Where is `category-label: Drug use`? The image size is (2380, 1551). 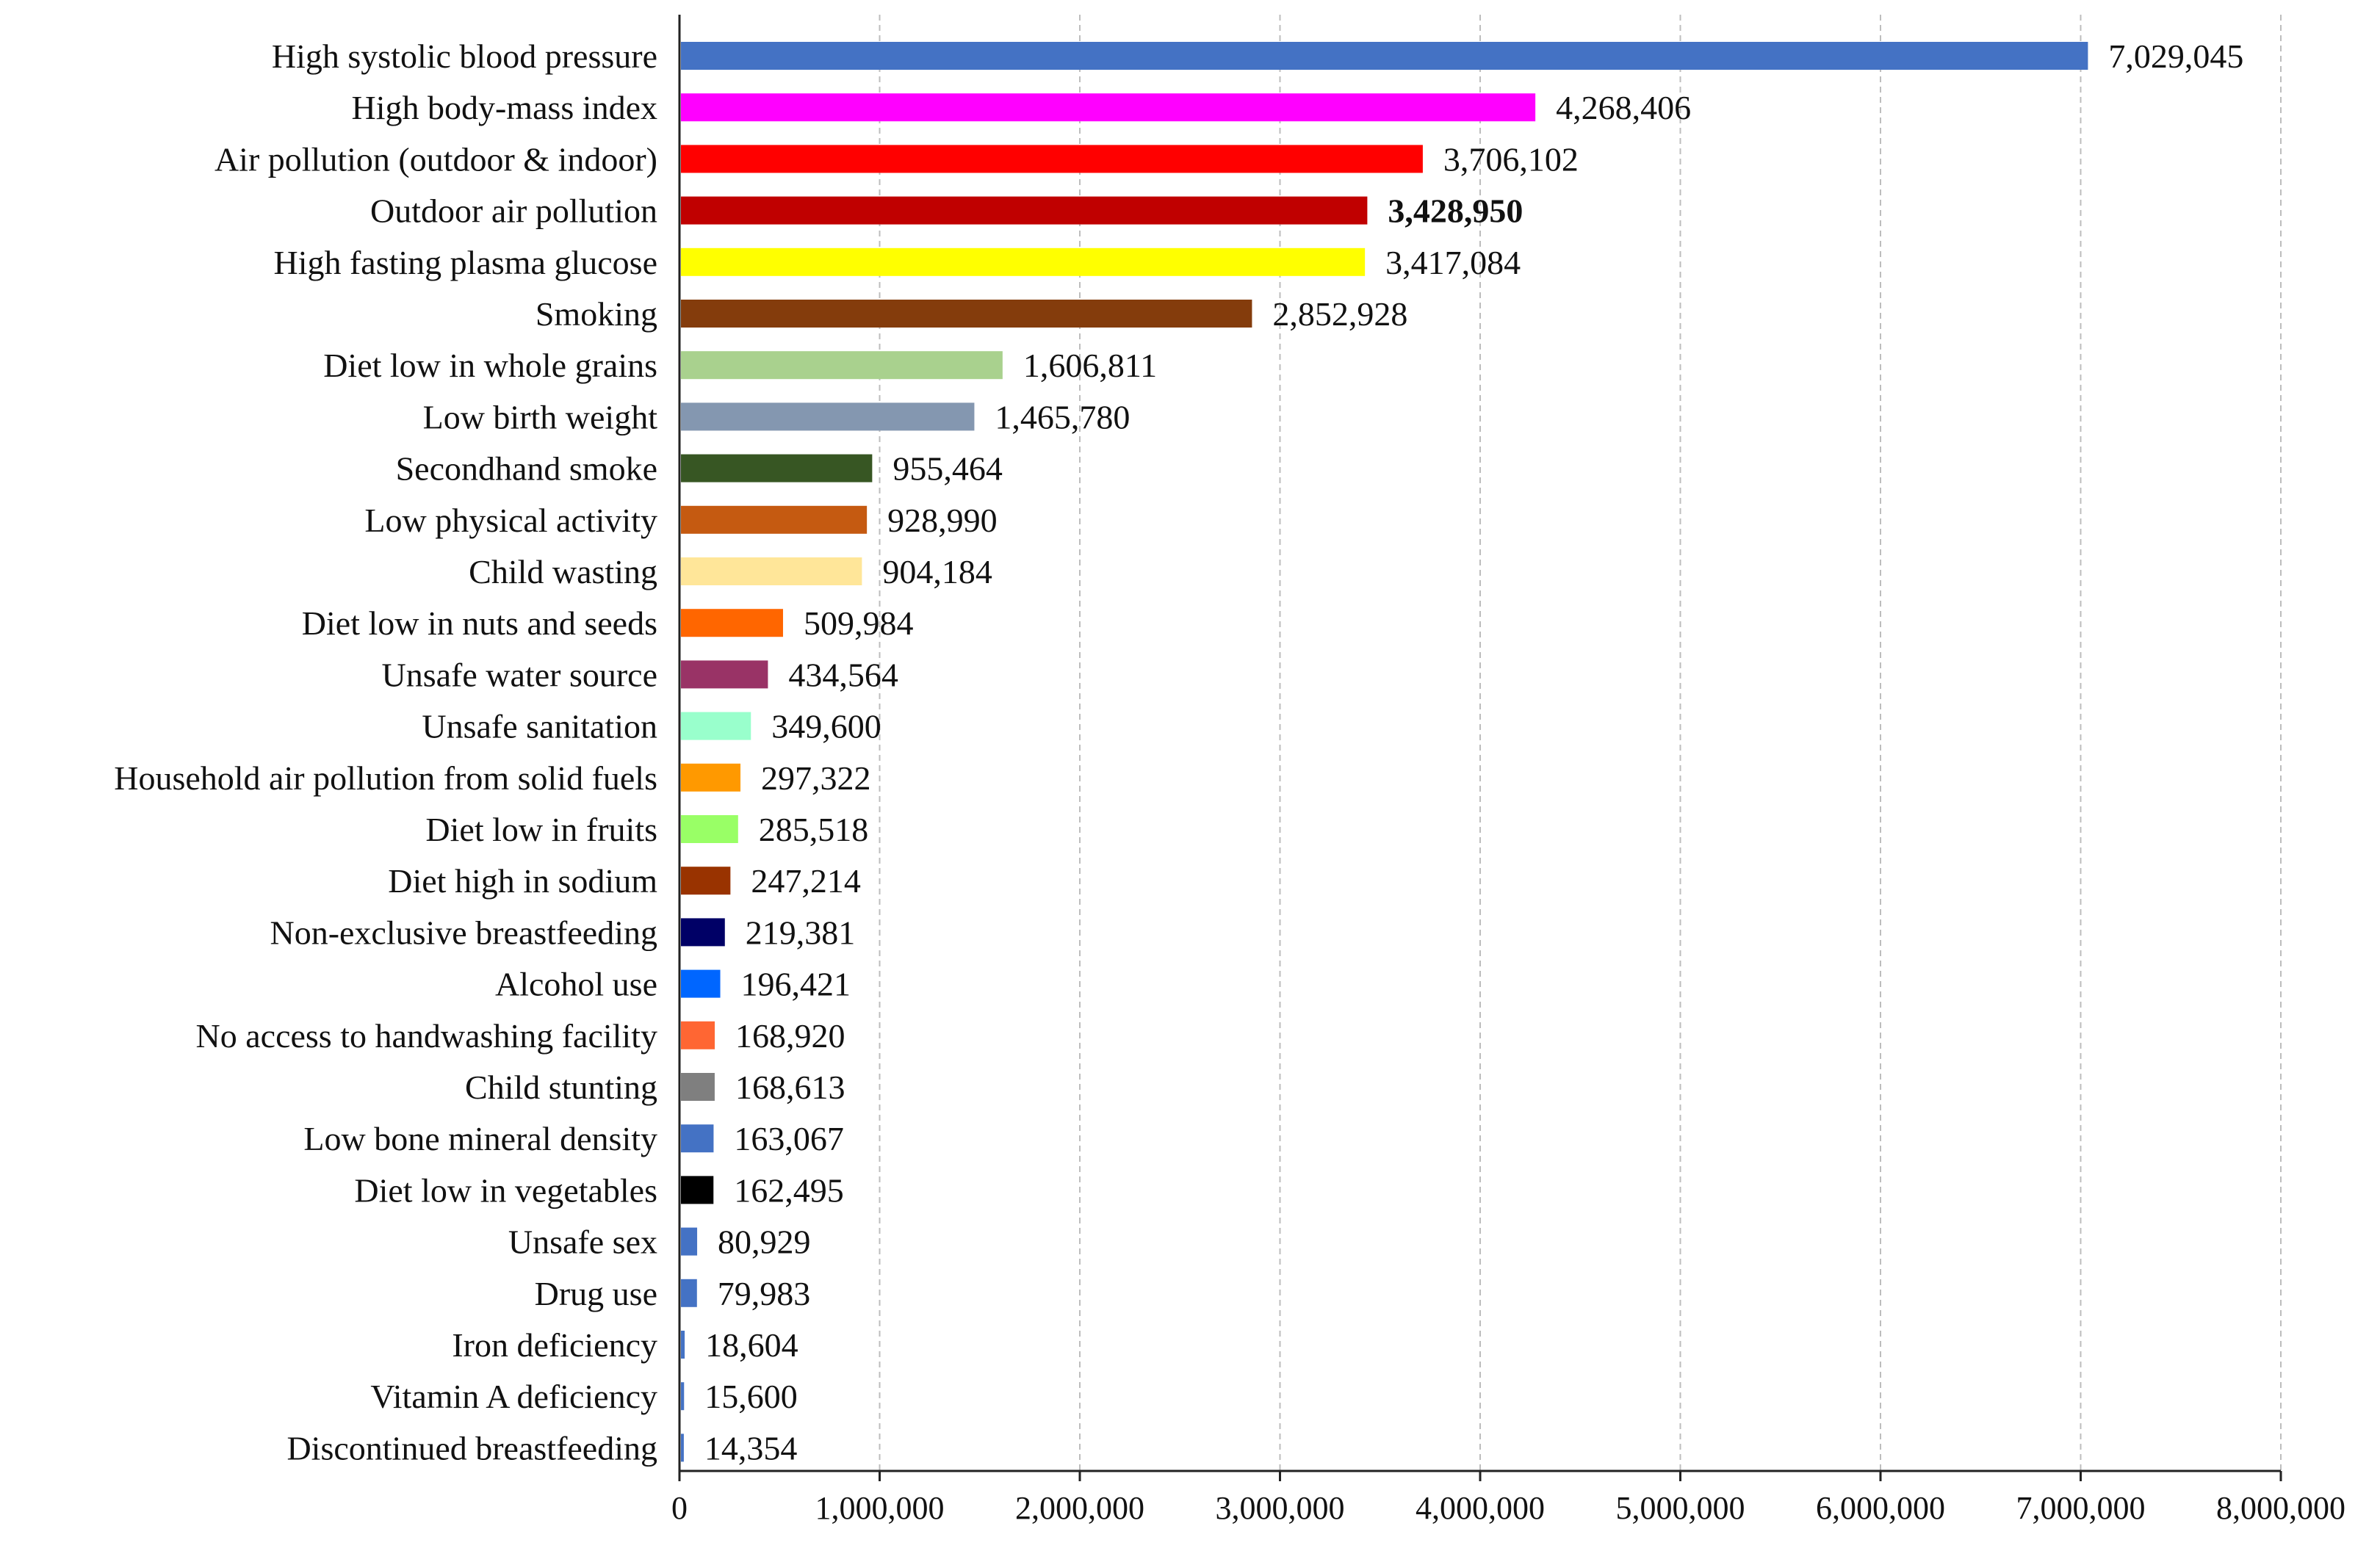 category-label: Drug use is located at coordinates (596, 1293).